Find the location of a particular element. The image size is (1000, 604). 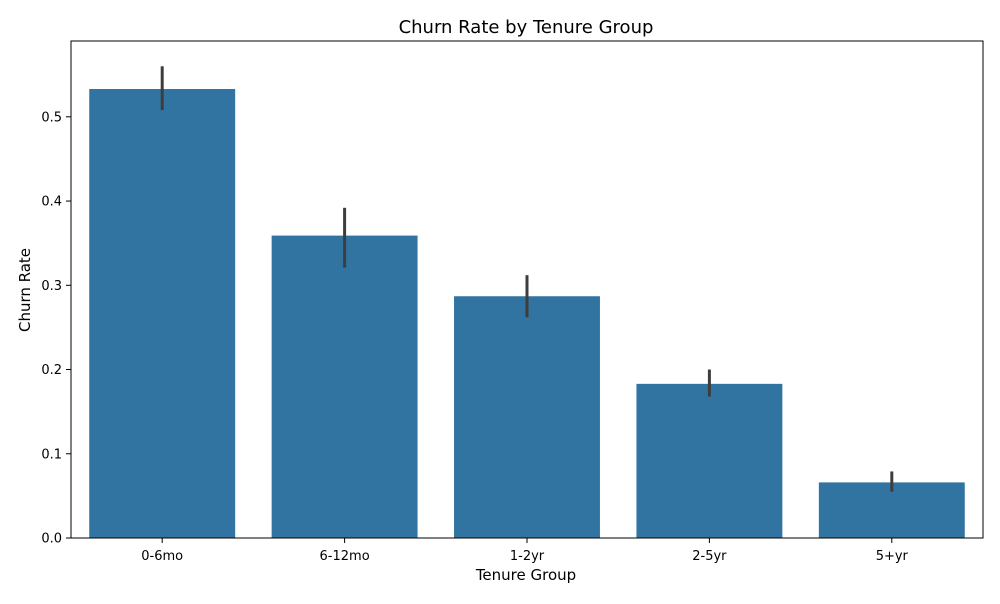

x-axis: 0-6mo 6-12mo 1-2yr 2-5yr 5+yr is located at coordinates (525, 551).